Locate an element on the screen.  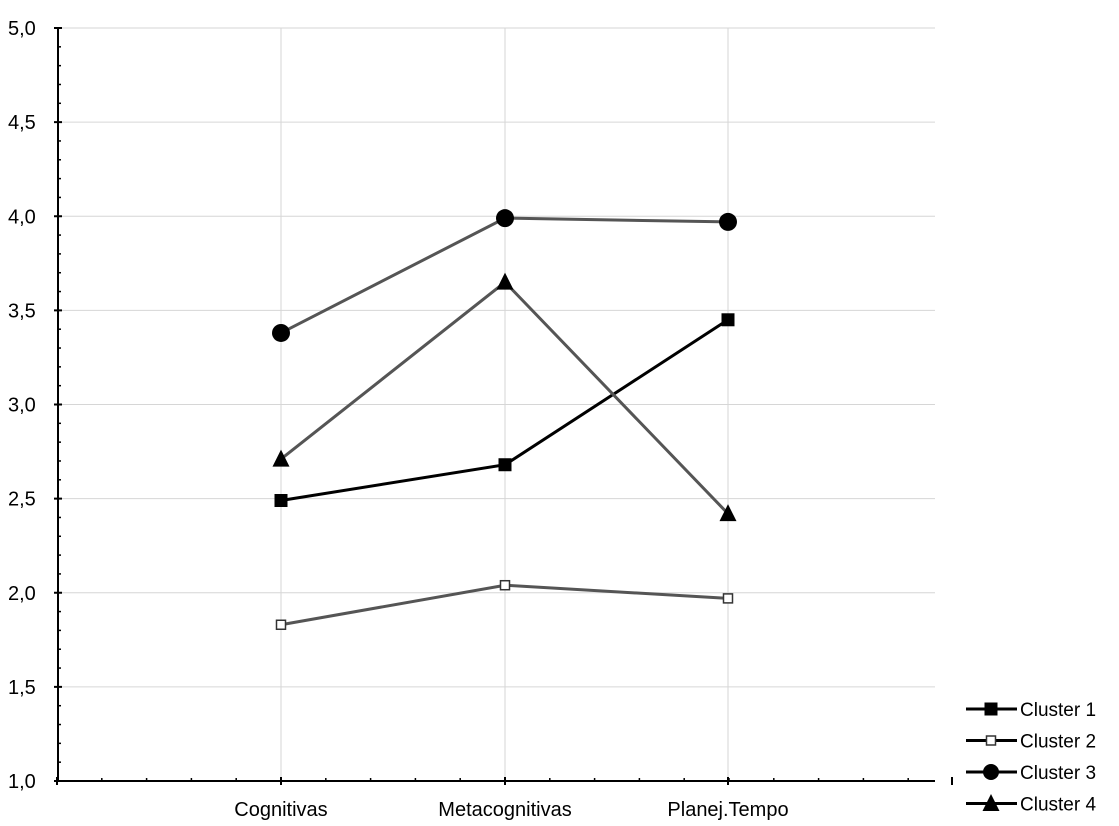
y-tick-label: 4,5 is located at coordinates (22, 123).